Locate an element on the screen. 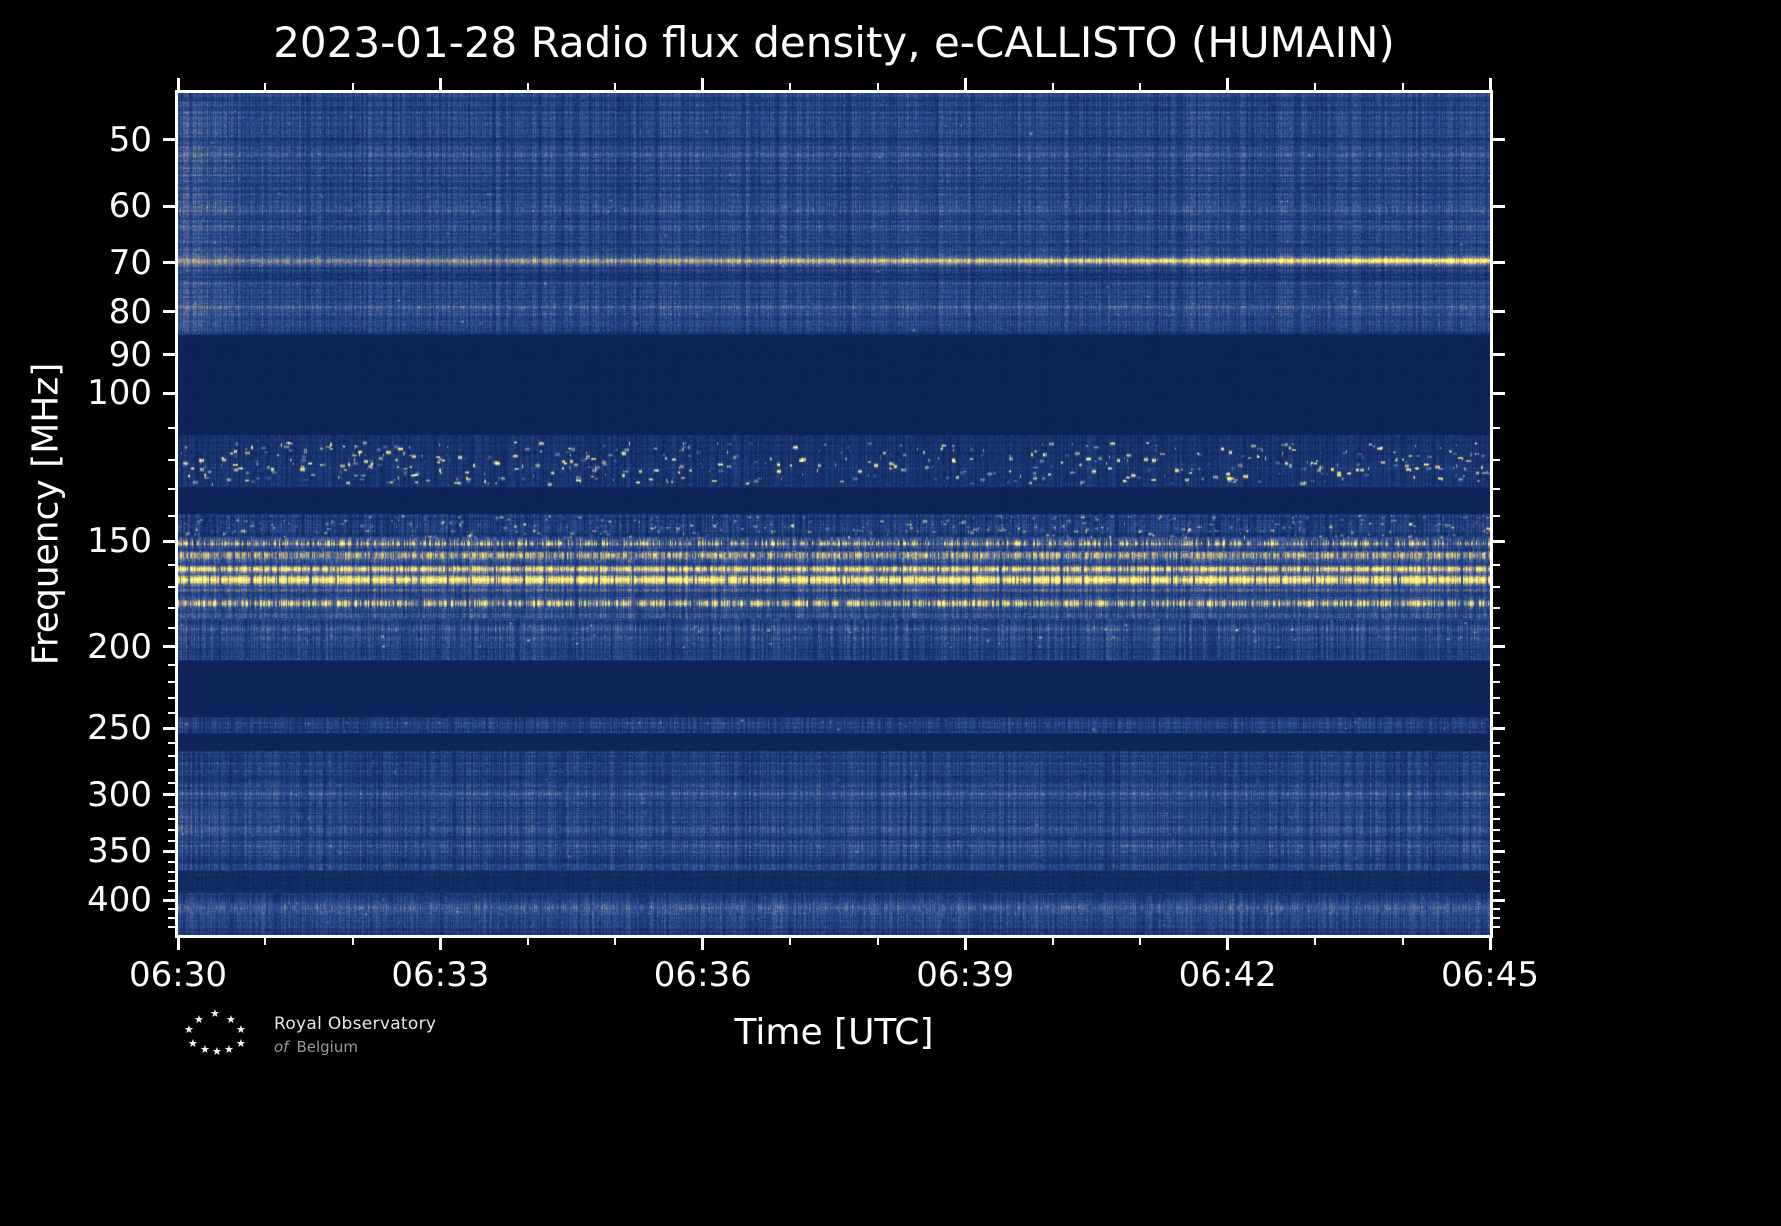  y-tick-label: 100 is located at coordinates (119, 393).